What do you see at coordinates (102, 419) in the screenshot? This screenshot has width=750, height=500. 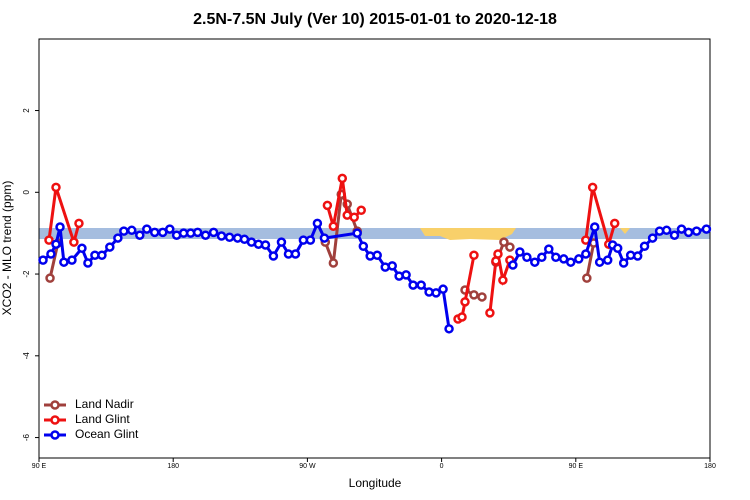 I see `legend-label: Land Glint` at bounding box center [102, 419].